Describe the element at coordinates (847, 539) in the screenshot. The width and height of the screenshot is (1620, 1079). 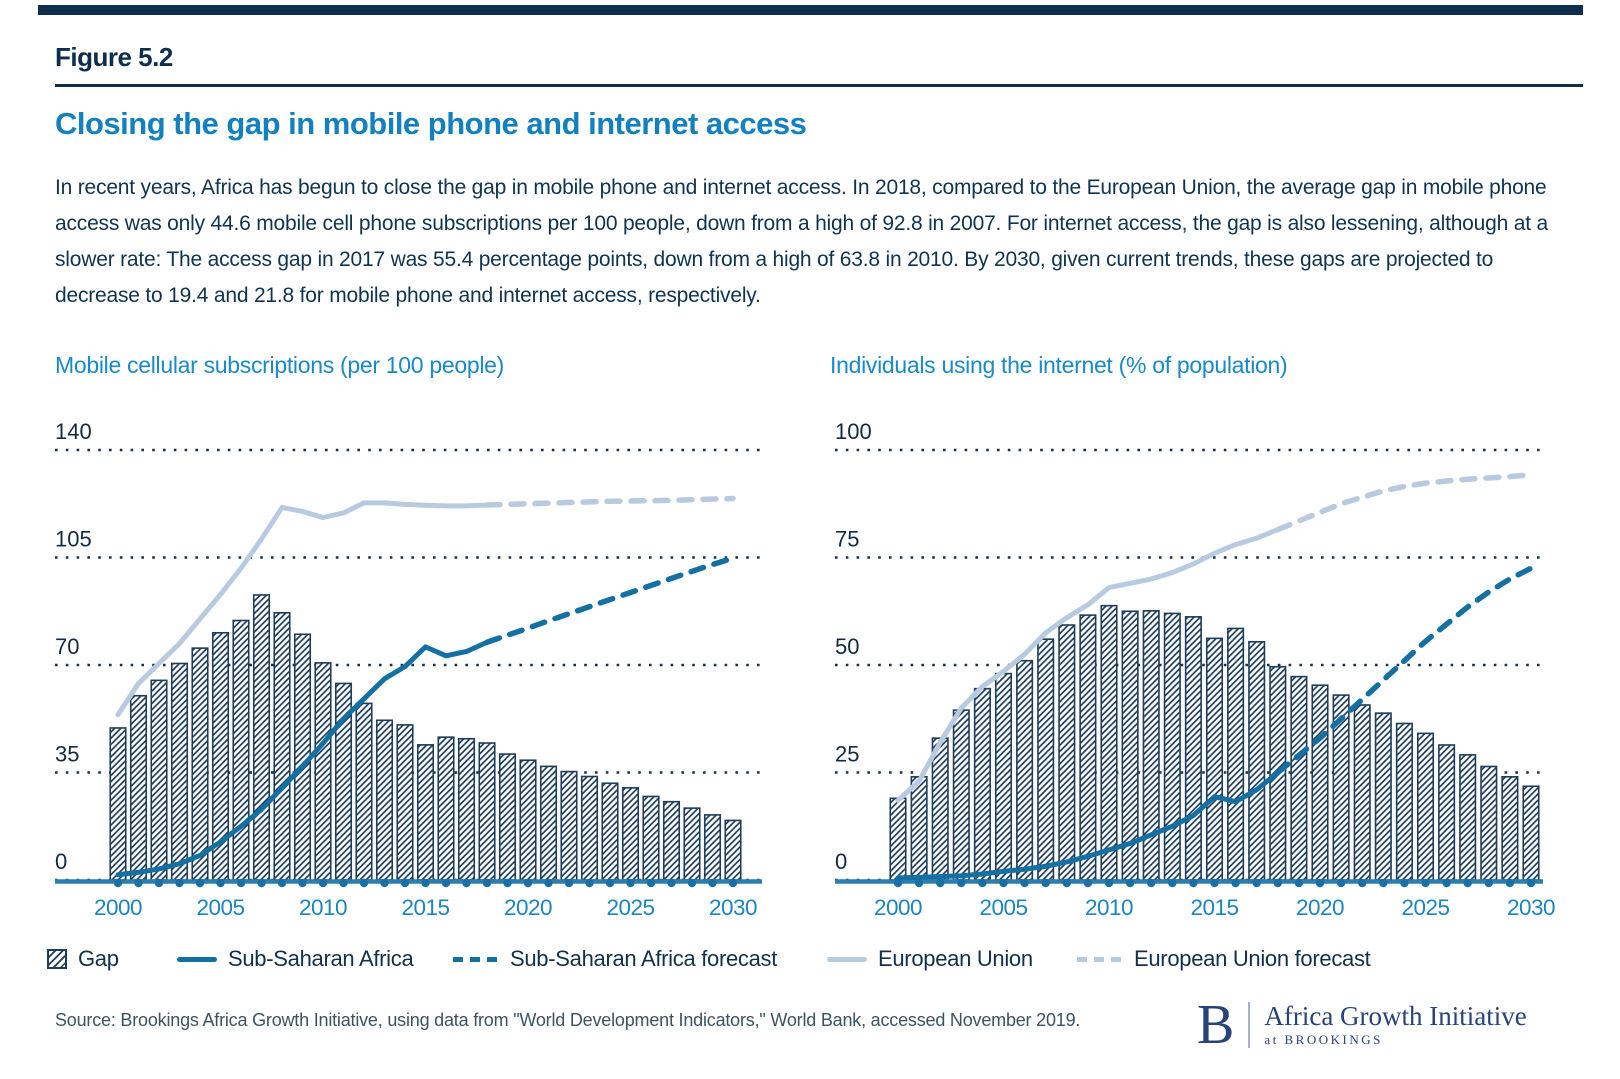
I see `svg-text: 75` at that location.